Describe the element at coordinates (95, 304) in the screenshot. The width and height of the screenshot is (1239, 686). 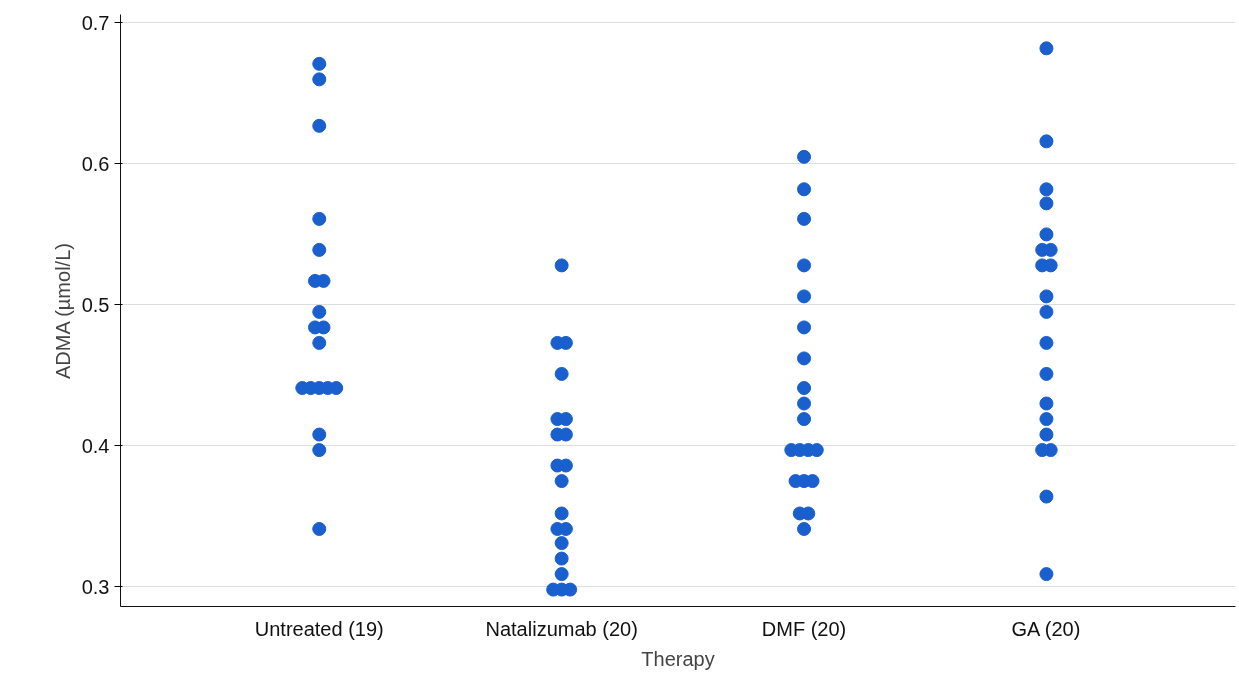
I see `y-tick-label: 0.5` at that location.